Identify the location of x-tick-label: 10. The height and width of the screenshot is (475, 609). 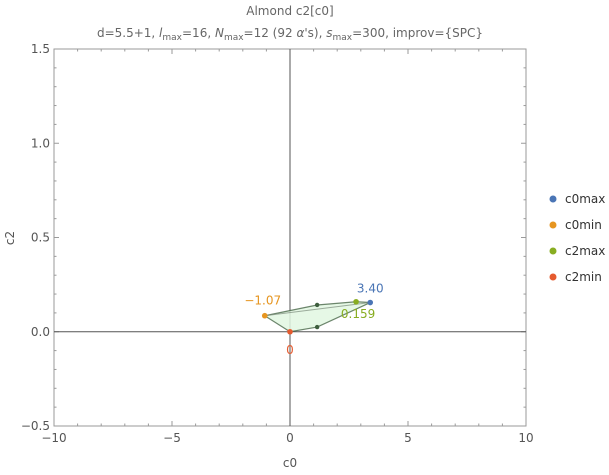
(525, 438).